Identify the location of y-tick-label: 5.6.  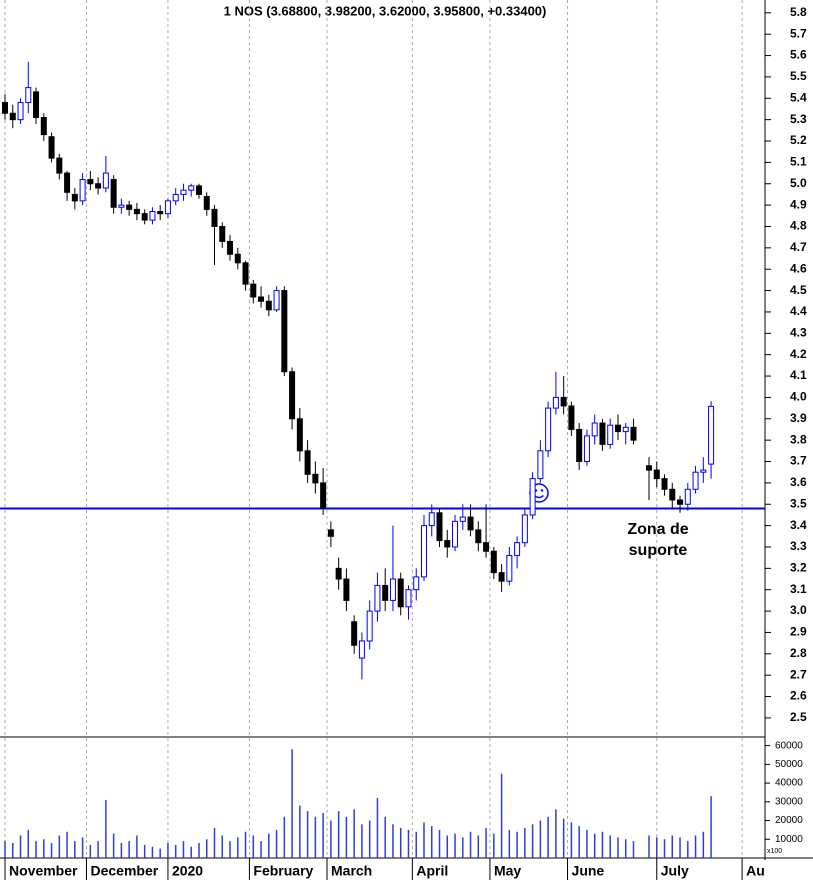
(798, 55).